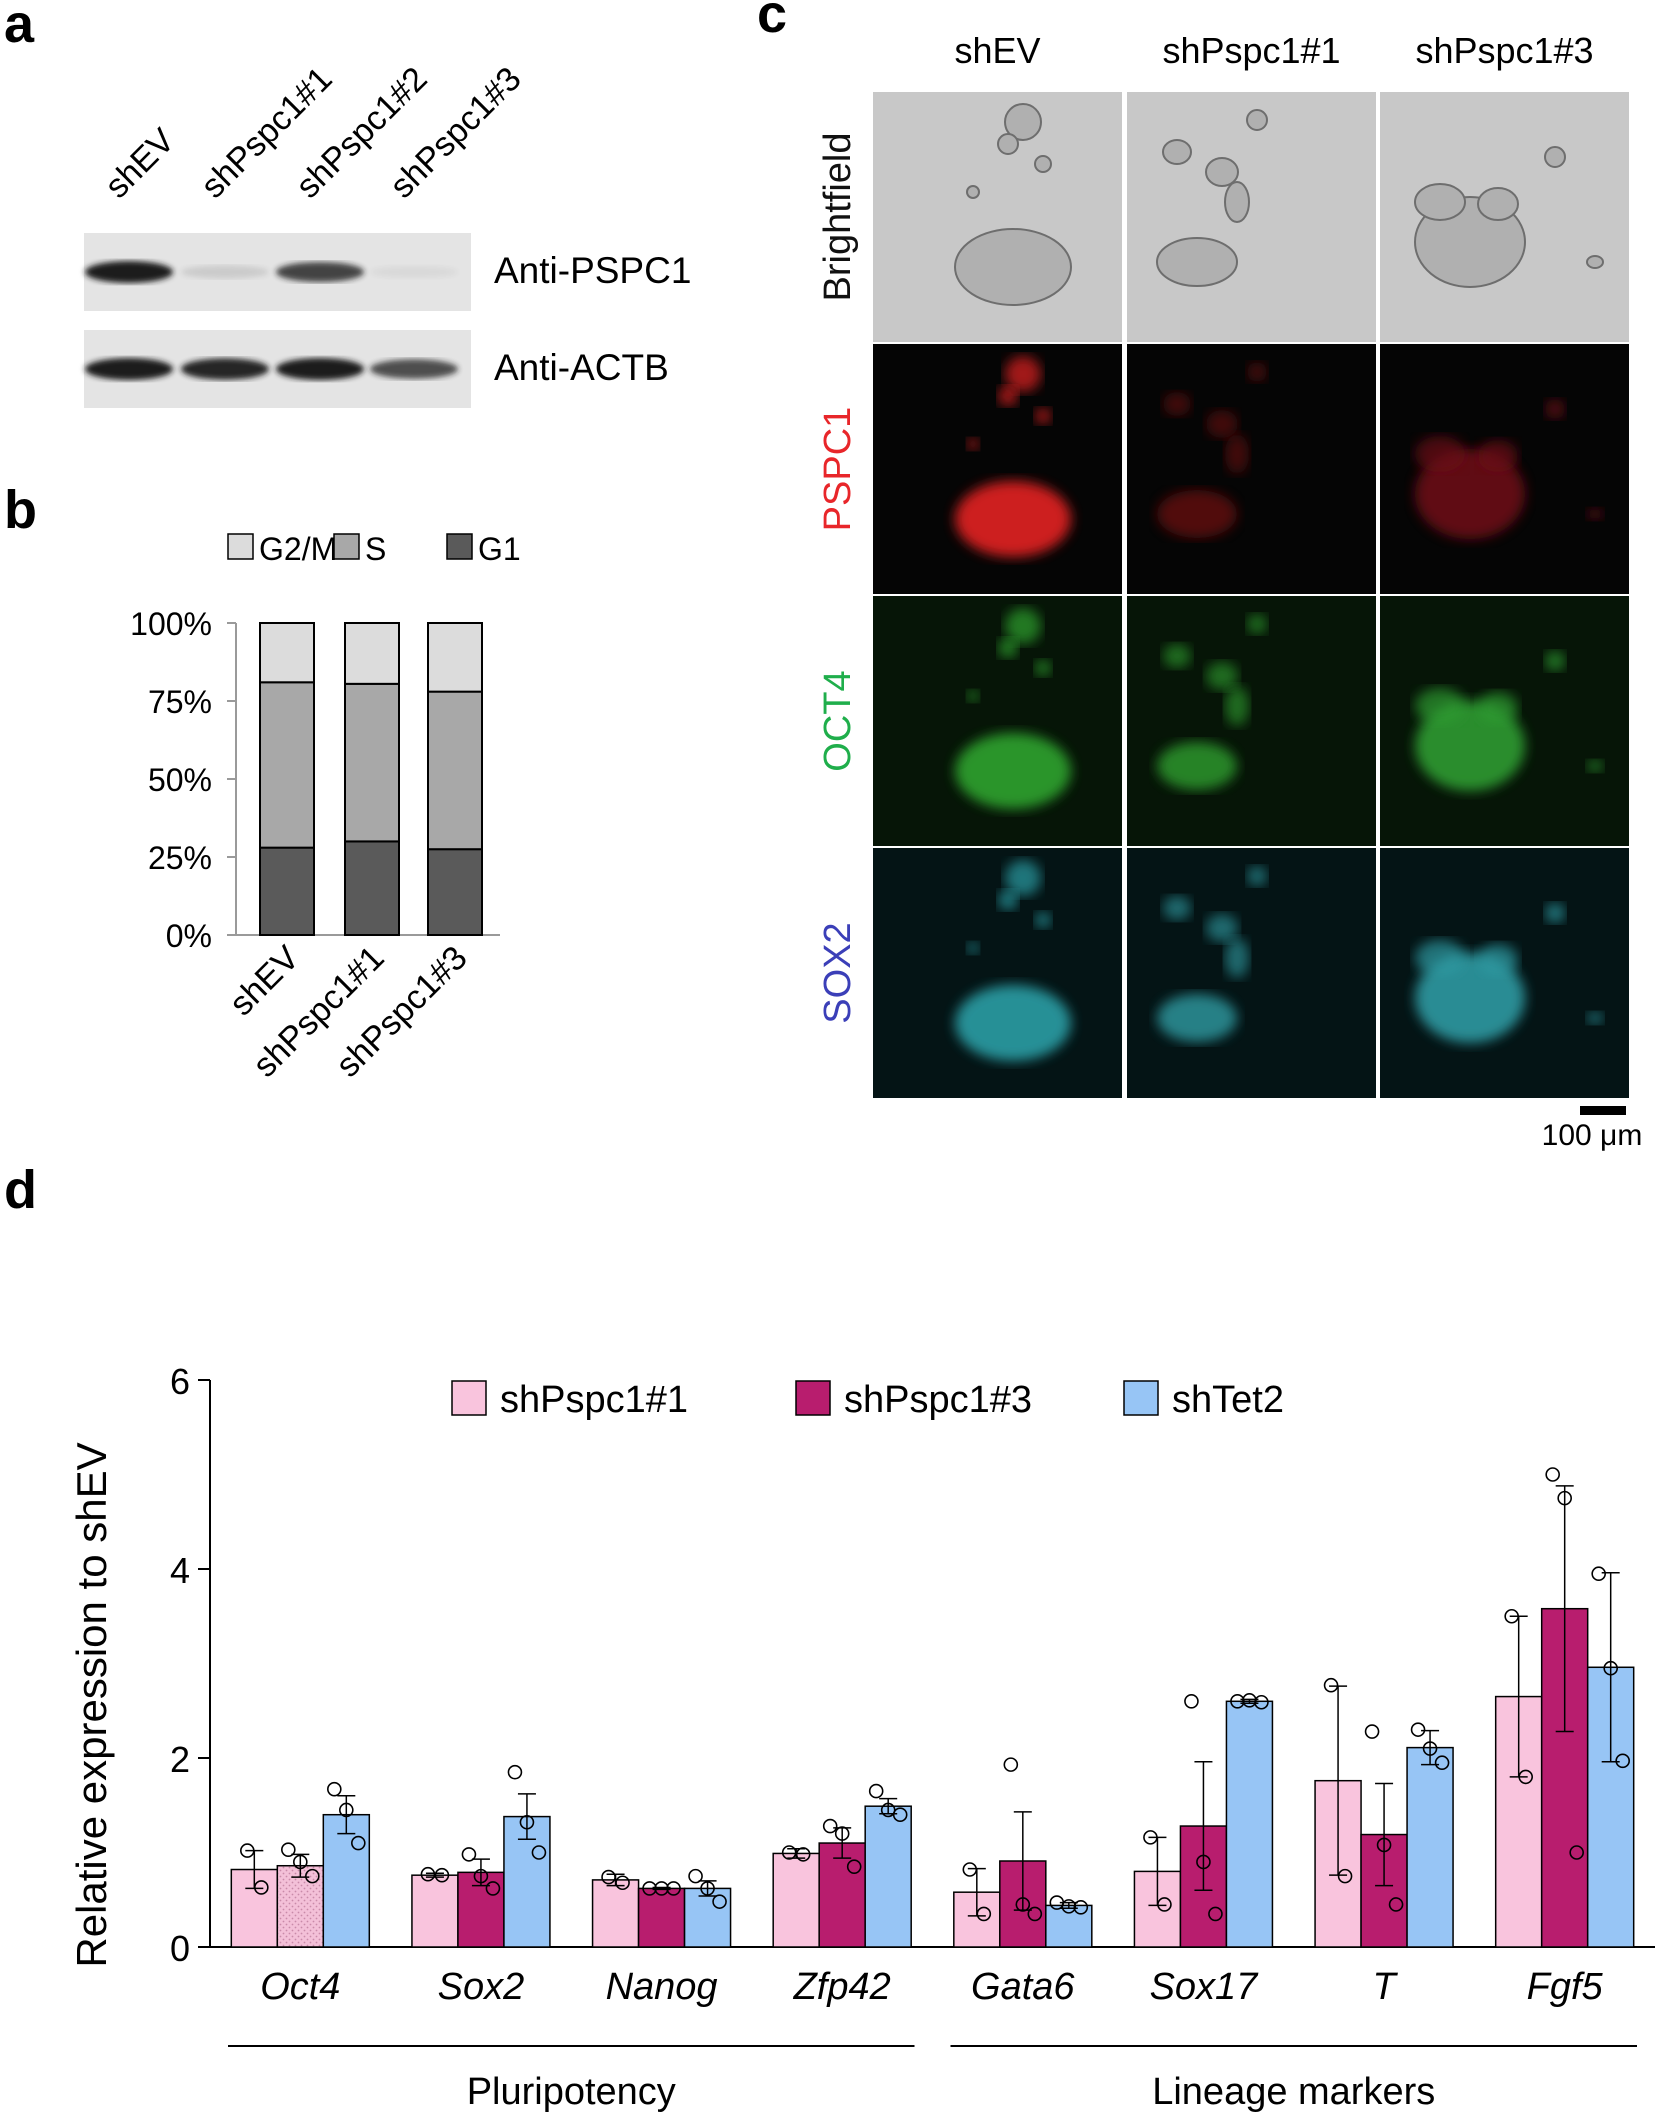 This screenshot has width=1661, height=2118. Describe the element at coordinates (287, 765) in the screenshot. I see `b-bar-shev-s` at that location.